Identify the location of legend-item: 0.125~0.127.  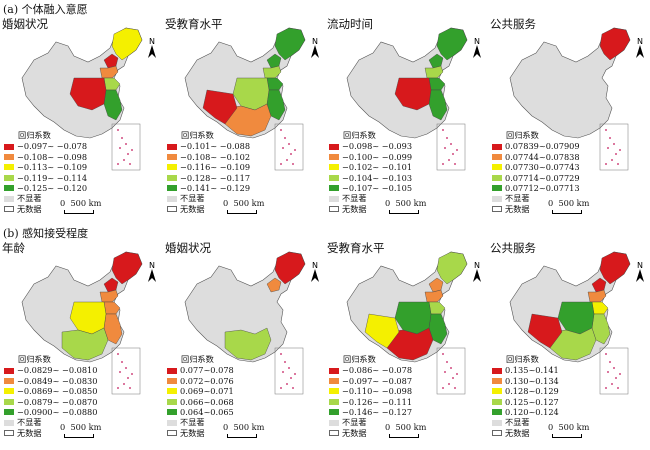
(525, 402).